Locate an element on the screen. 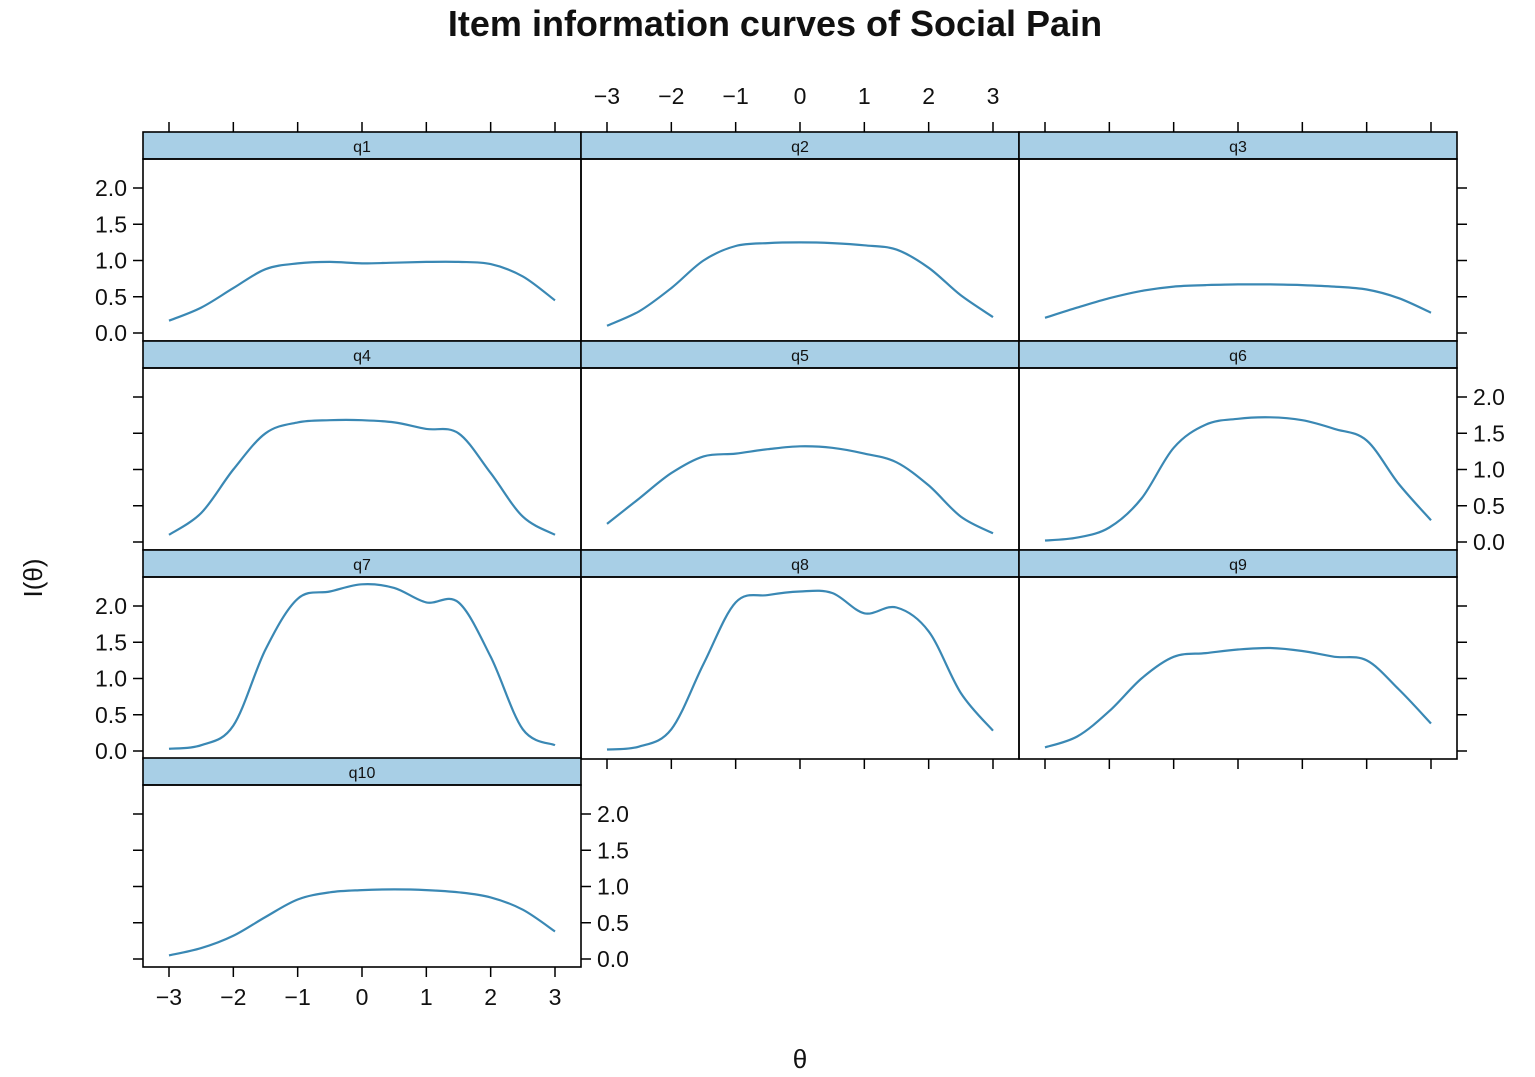 The height and width of the screenshot is (1077, 1535). x-tick-label-top-5: 2 is located at coordinates (928, 96).